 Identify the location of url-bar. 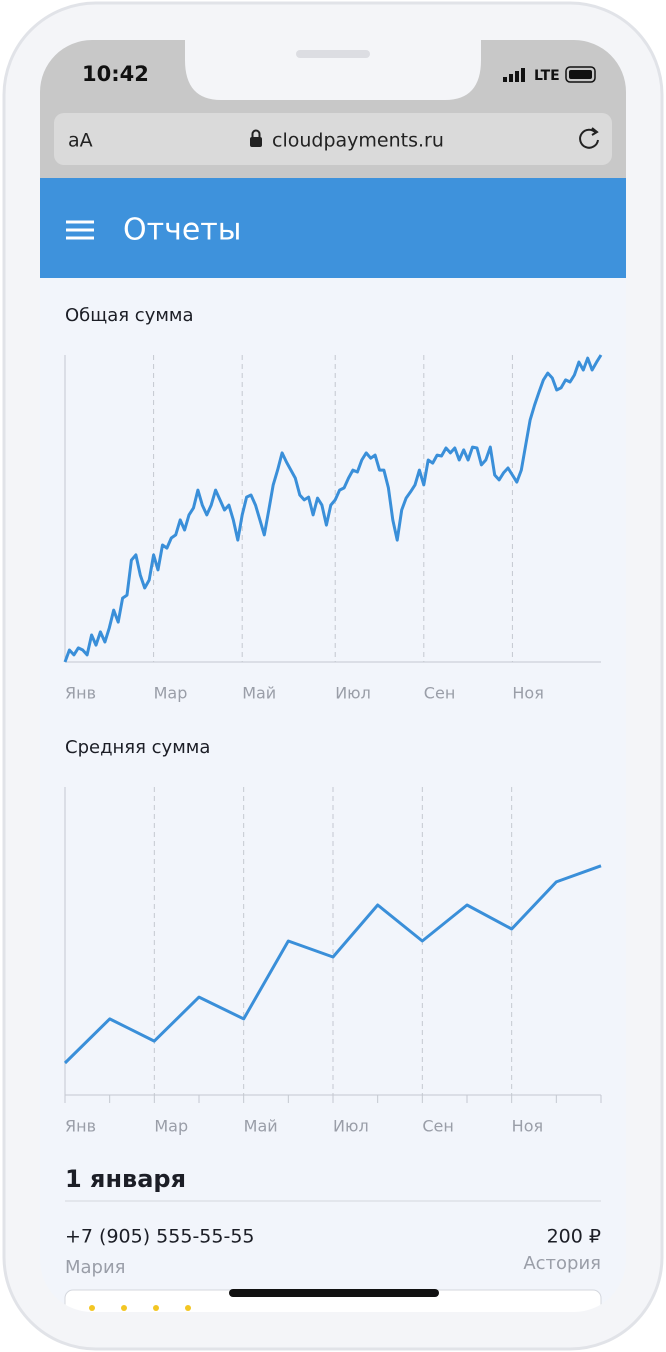
(333, 139).